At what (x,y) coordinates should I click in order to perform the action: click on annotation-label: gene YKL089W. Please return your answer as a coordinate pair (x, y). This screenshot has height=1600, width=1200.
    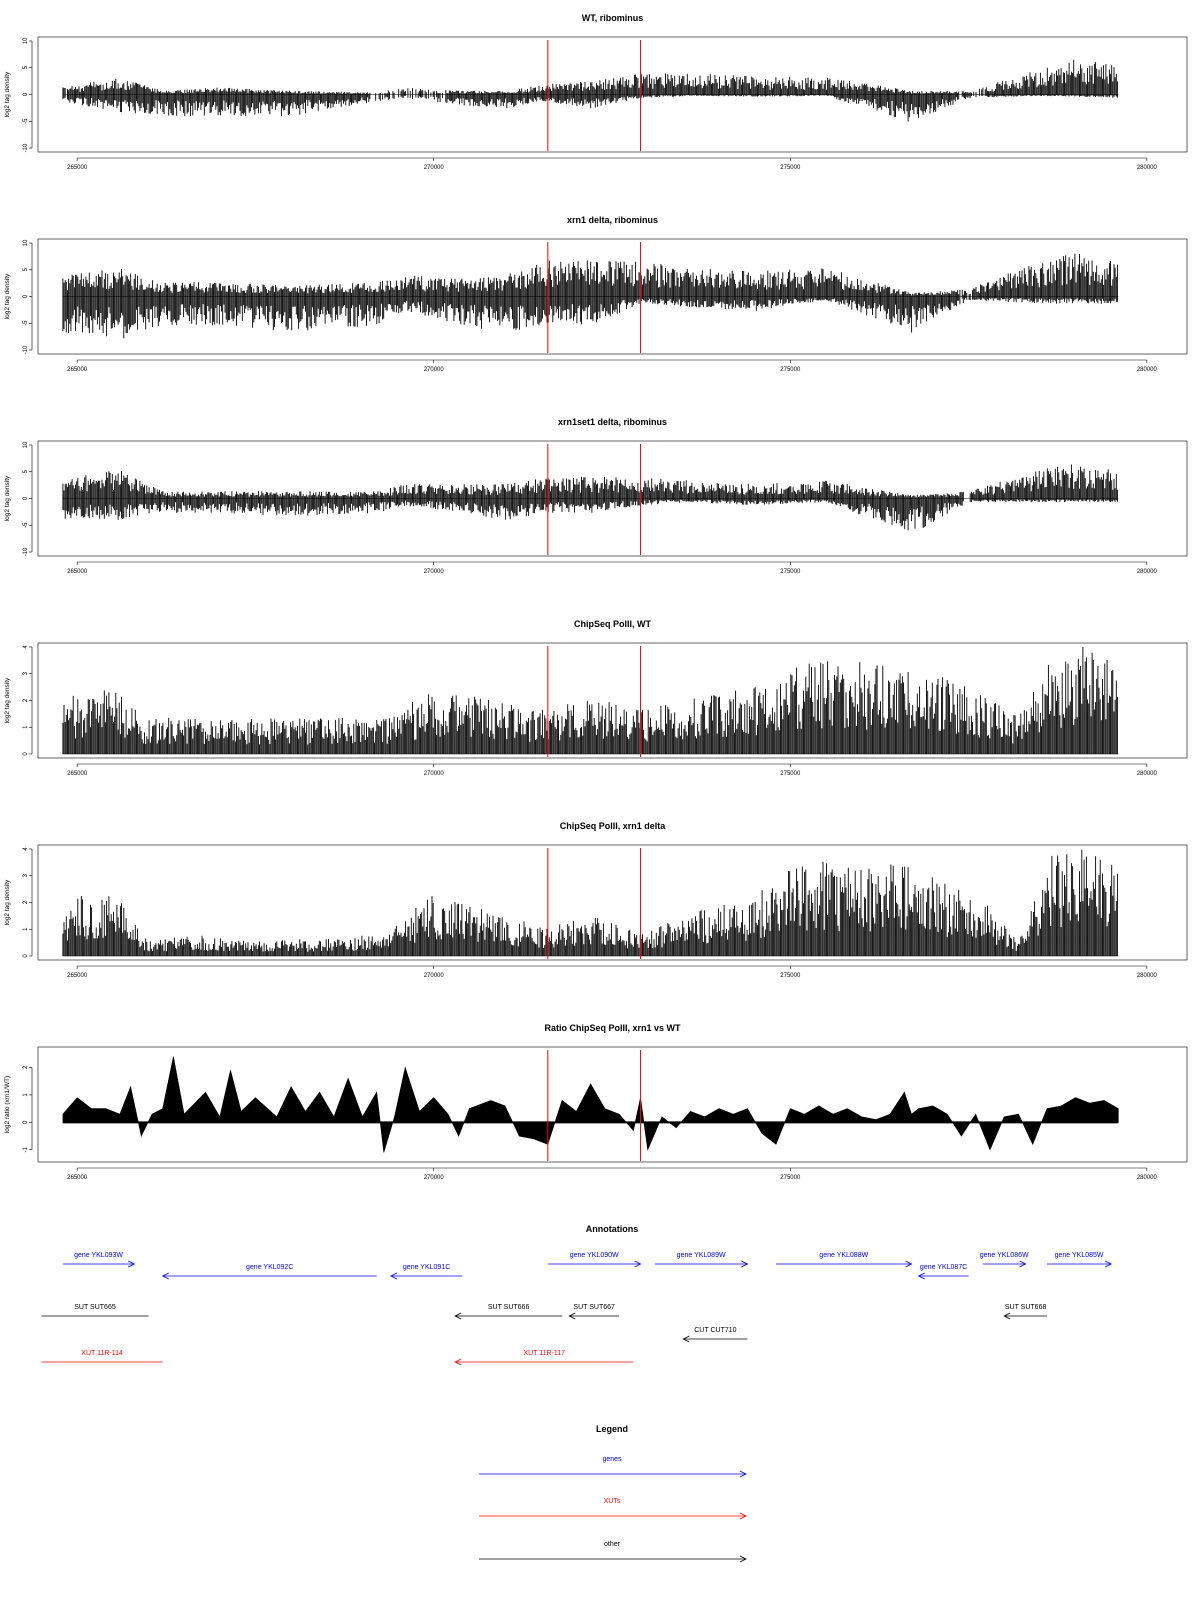
    Looking at the image, I should click on (701, 1255).